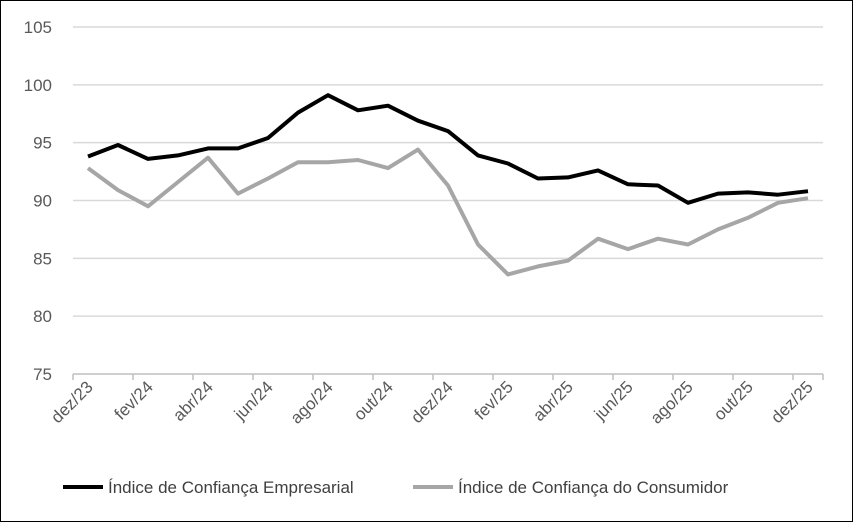 Image resolution: width=853 pixels, height=522 pixels. Describe the element at coordinates (593, 487) in the screenshot. I see `legend-label-1: Índice de Confiança do Consumidor` at that location.